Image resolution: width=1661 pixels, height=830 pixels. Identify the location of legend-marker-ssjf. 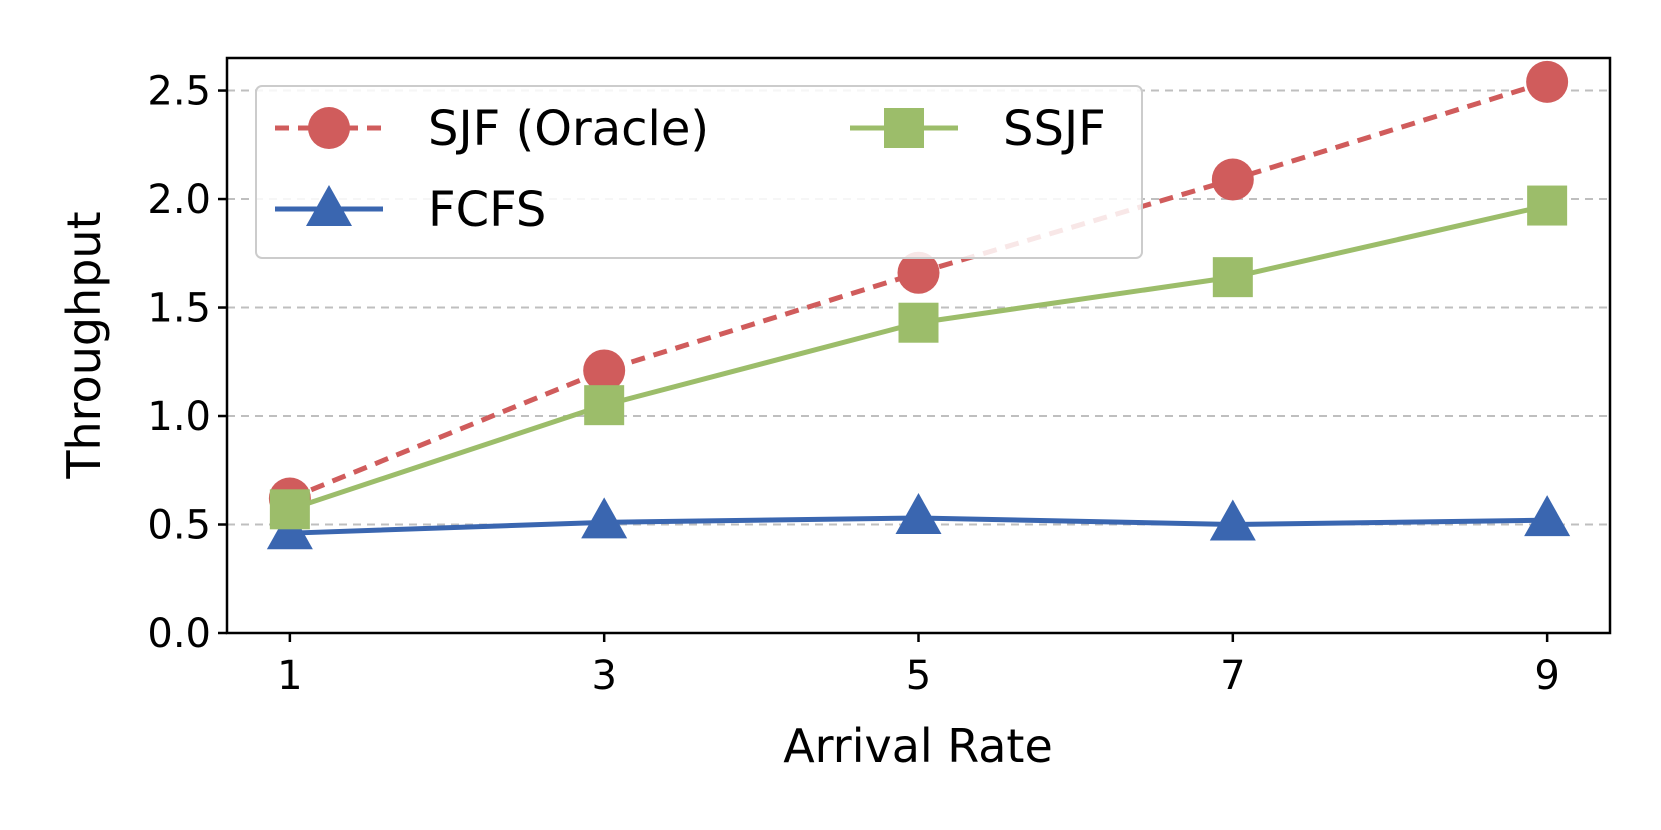
(904, 128).